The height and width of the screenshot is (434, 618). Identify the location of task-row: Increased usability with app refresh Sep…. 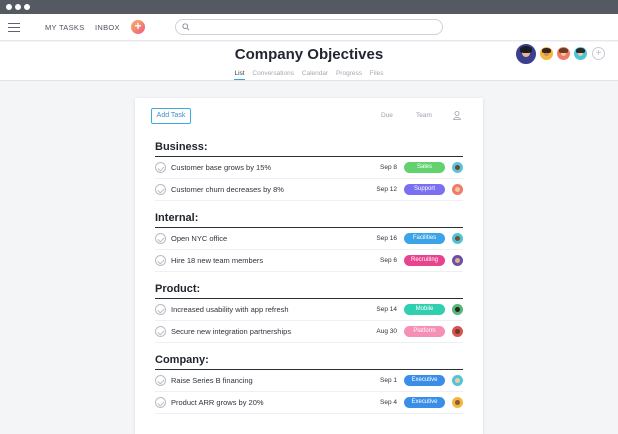
(309, 310).